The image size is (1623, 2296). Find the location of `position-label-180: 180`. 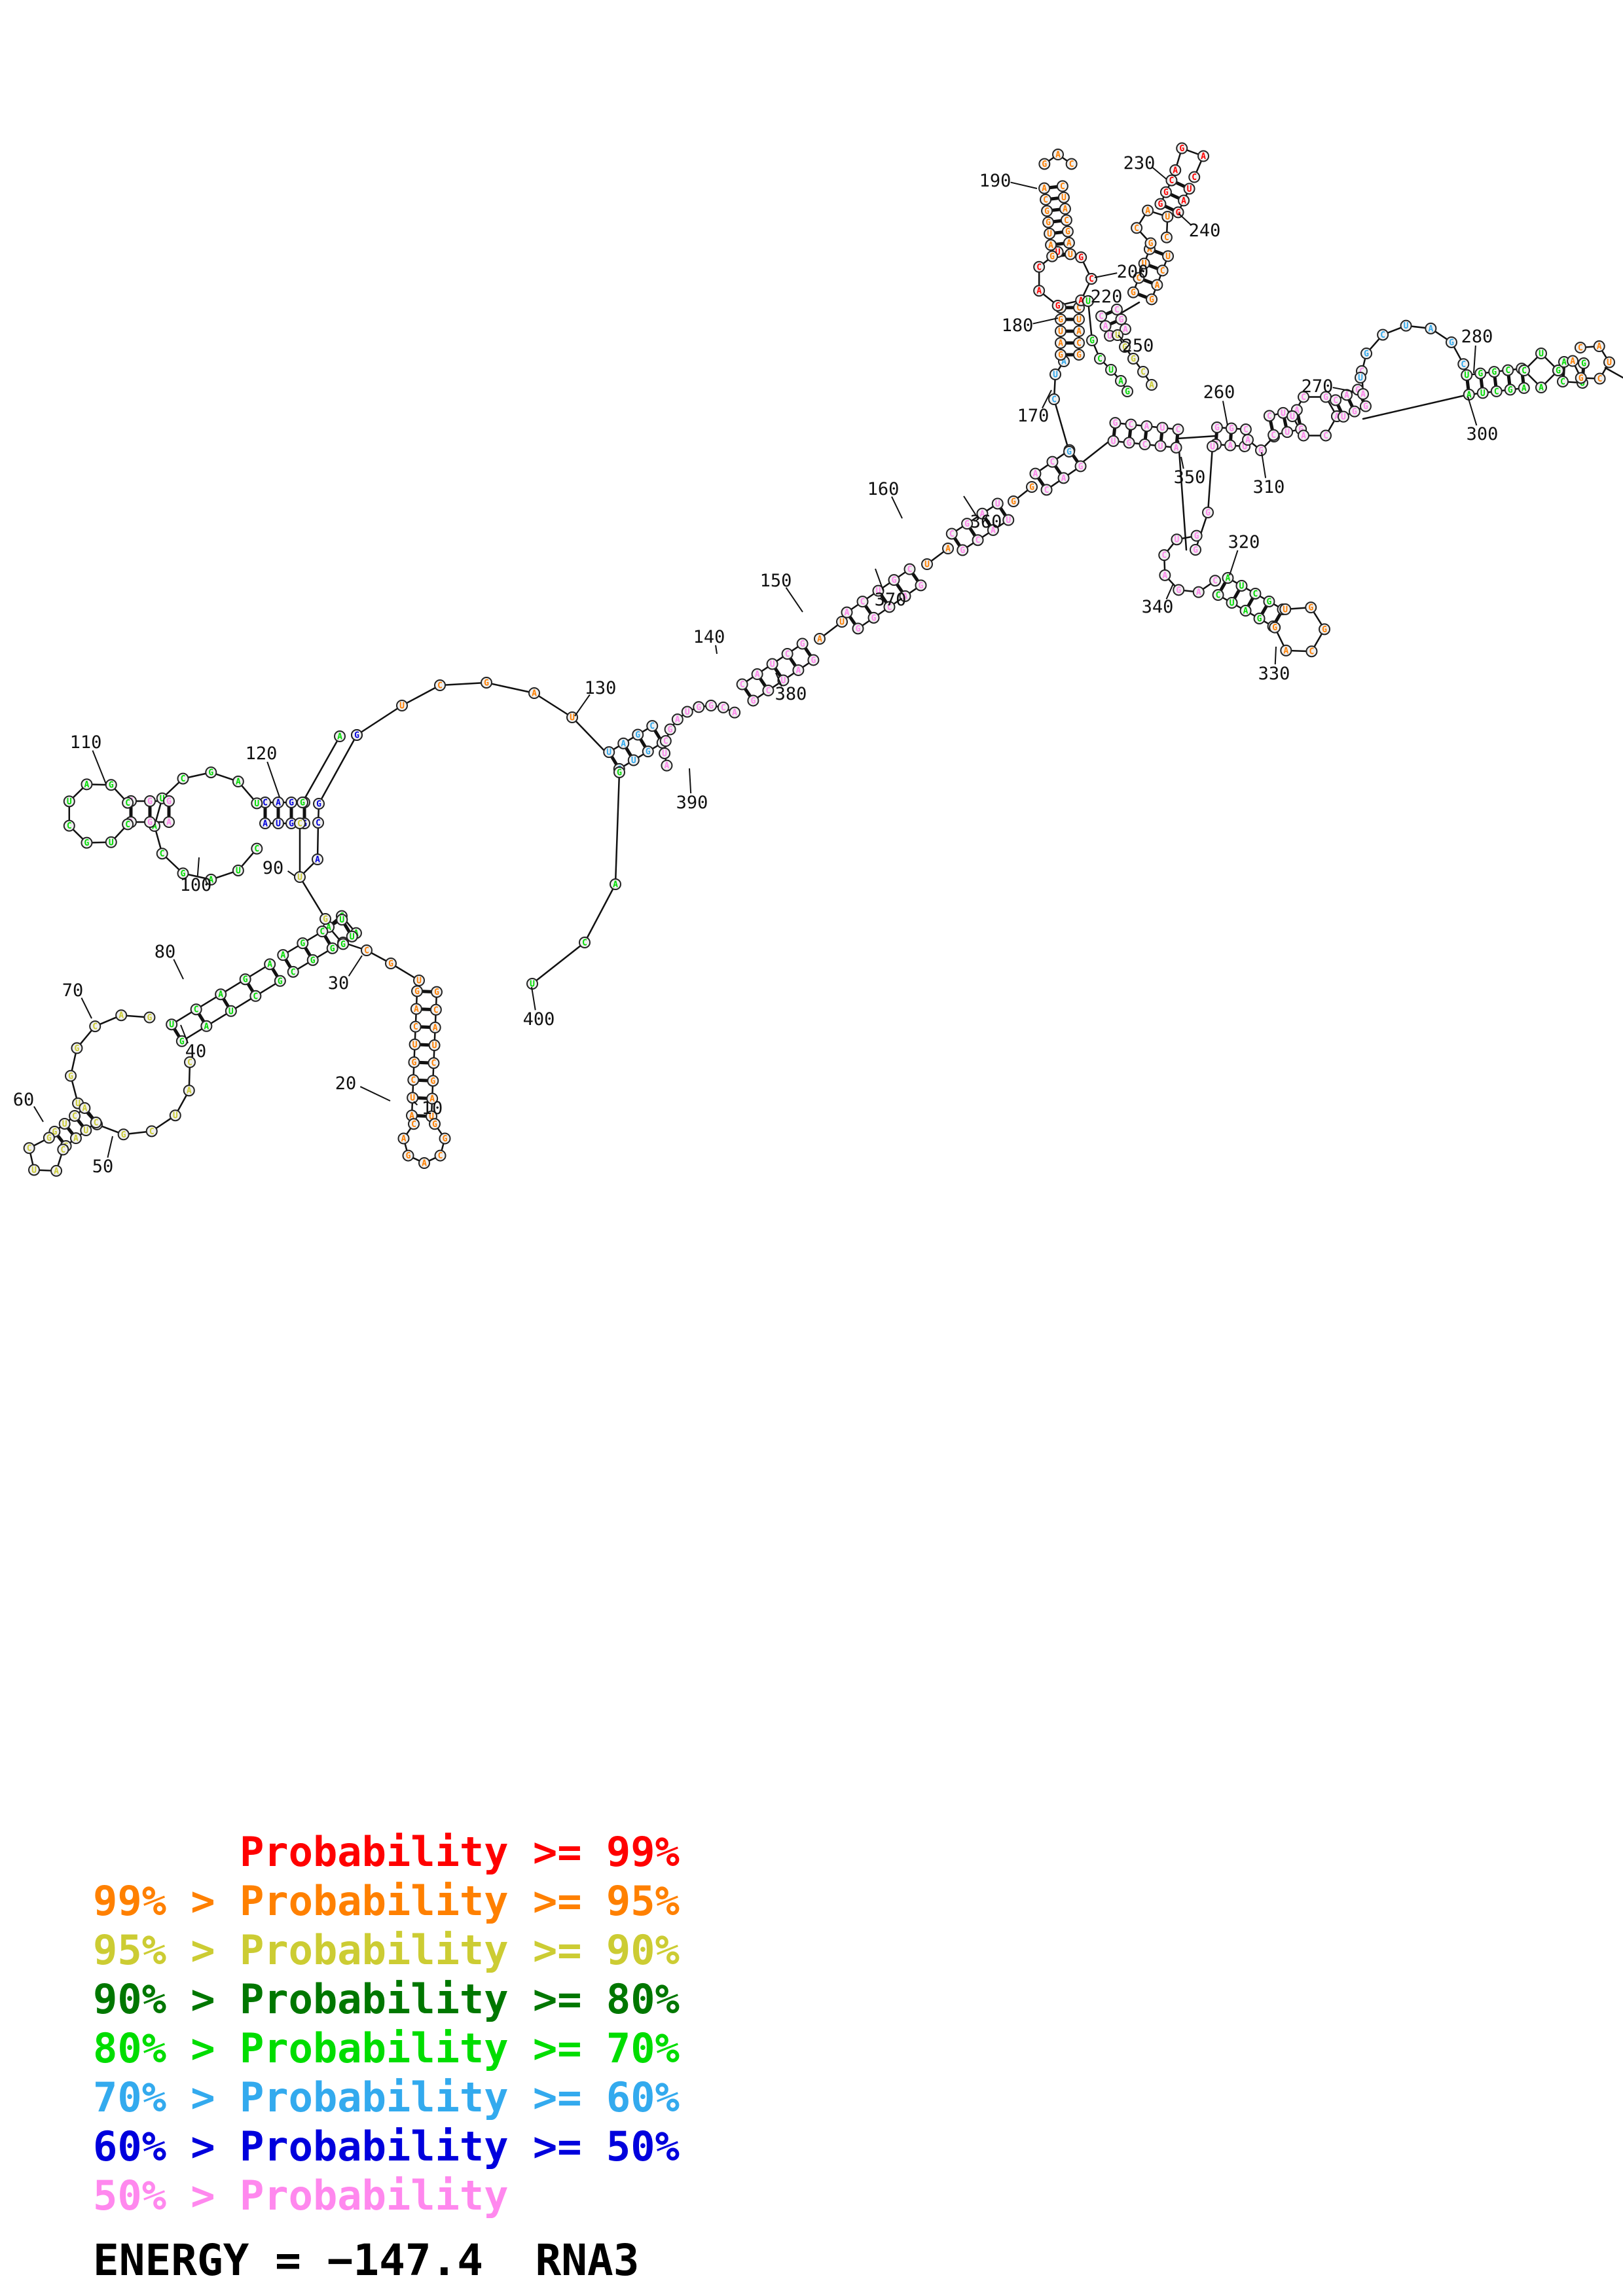

position-label-180: 180 is located at coordinates (1018, 325).